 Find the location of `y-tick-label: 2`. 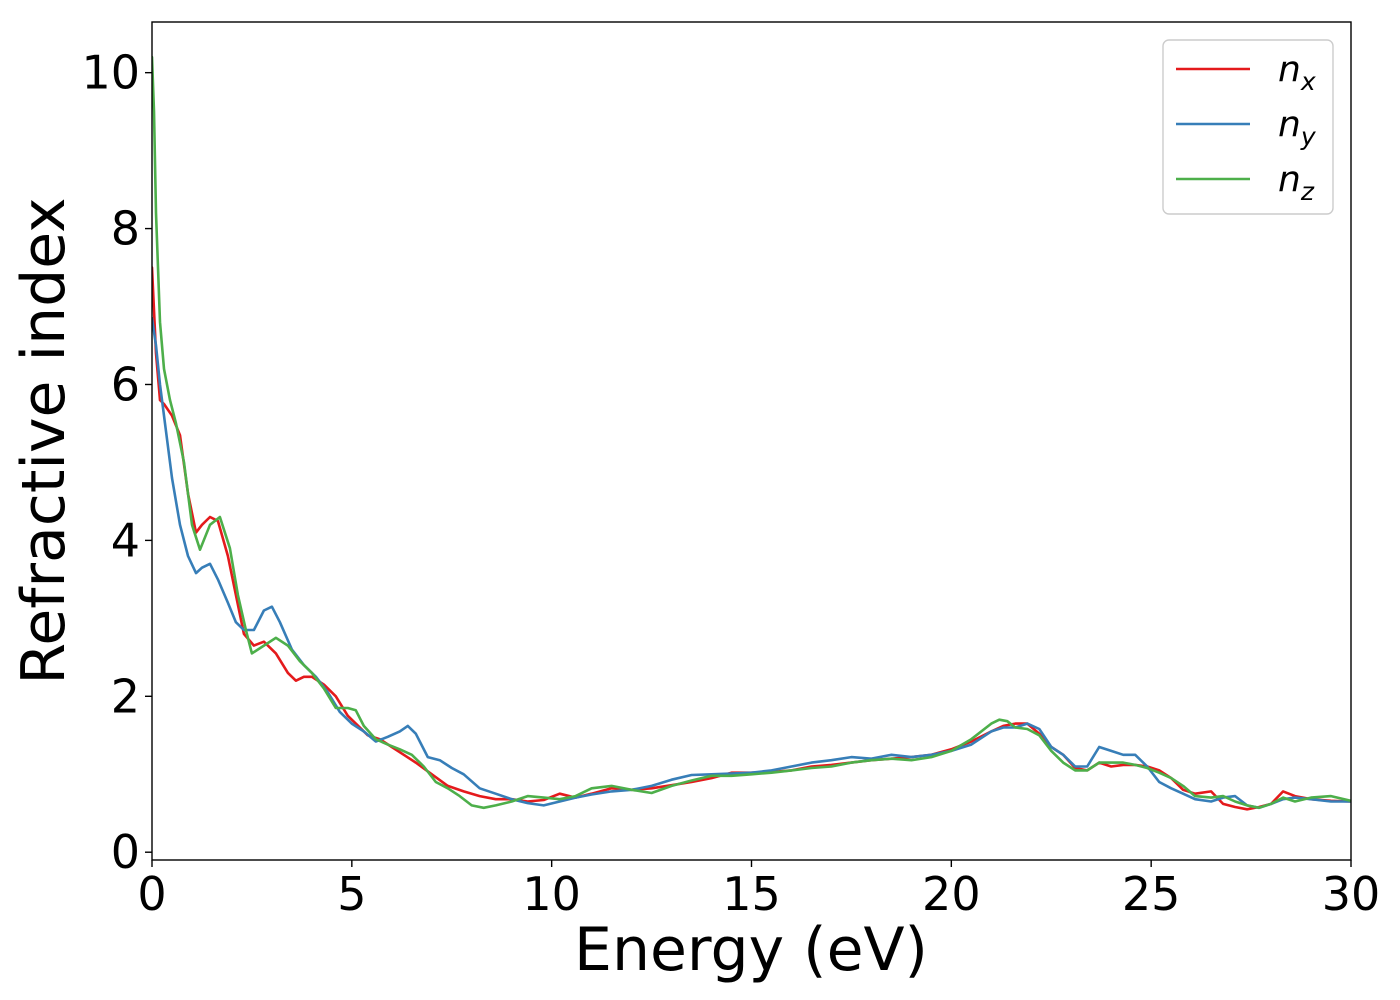

y-tick-label: 2 is located at coordinates (125, 696).